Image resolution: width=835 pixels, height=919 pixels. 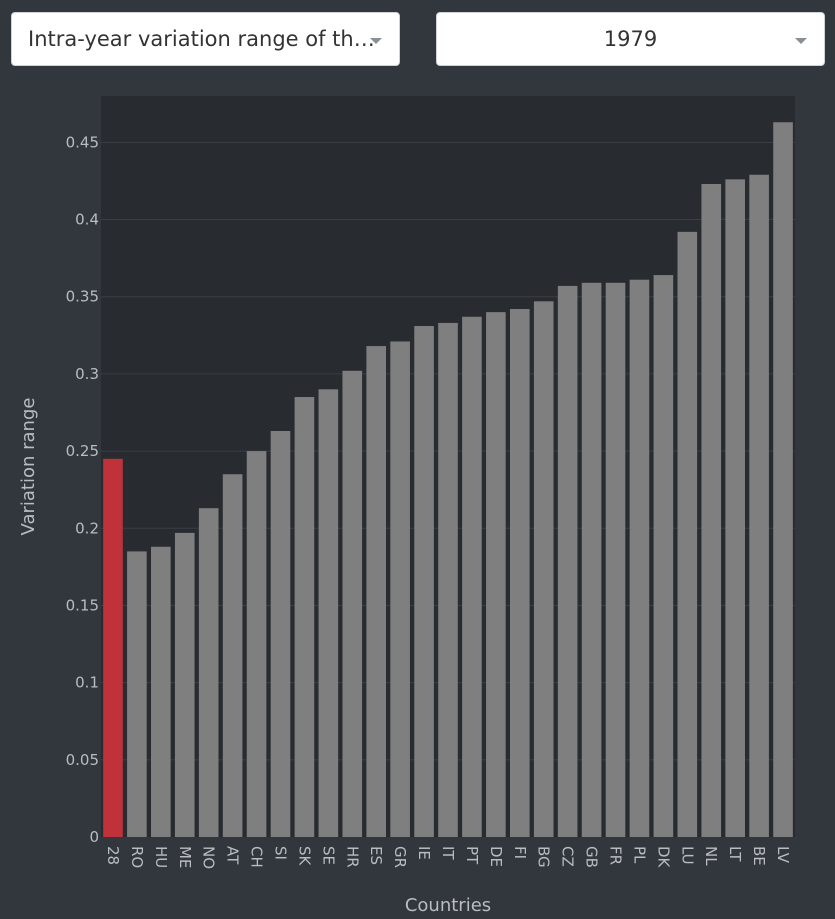 What do you see at coordinates (735, 854) in the screenshot?
I see `x-tick-label: LT` at bounding box center [735, 854].